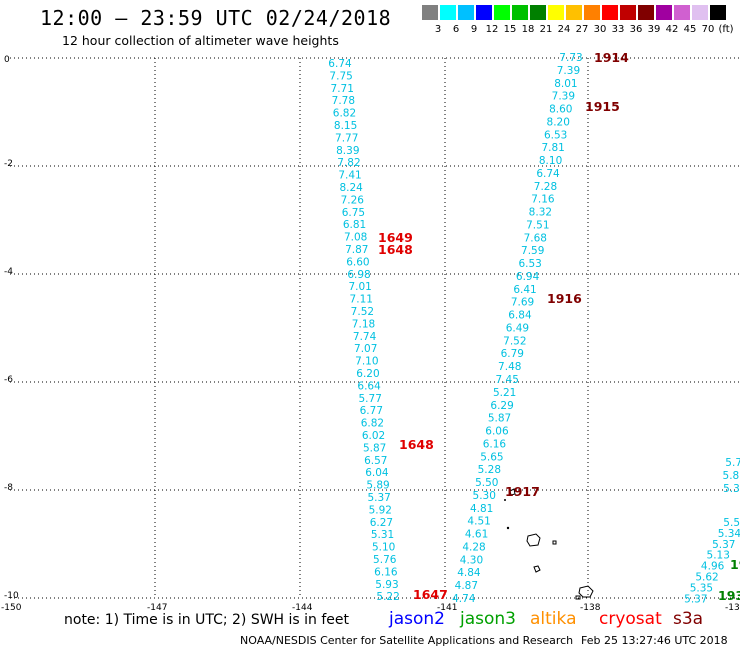 Image resolution: width=740 pixels, height=650 pixels. Describe the element at coordinates (564, 298) in the screenshot. I see `pass-time-label: 1916` at that location.